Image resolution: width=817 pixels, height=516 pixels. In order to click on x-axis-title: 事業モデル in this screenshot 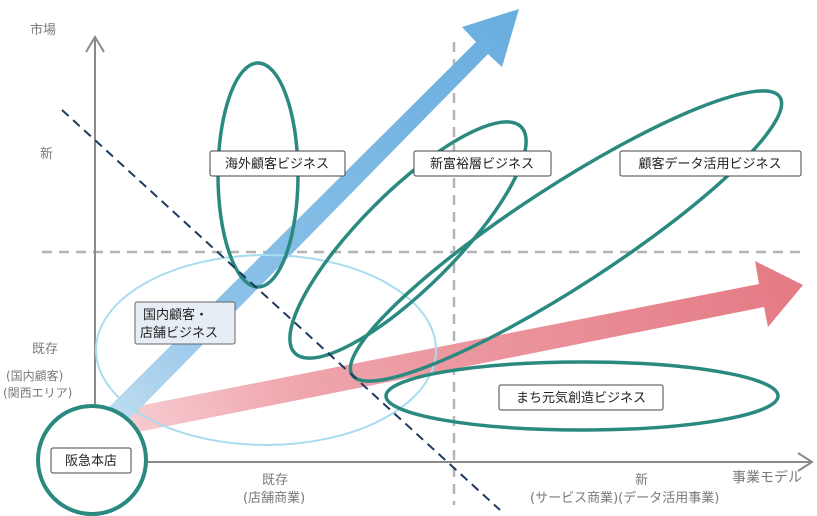, I will do `click(767, 477)`.